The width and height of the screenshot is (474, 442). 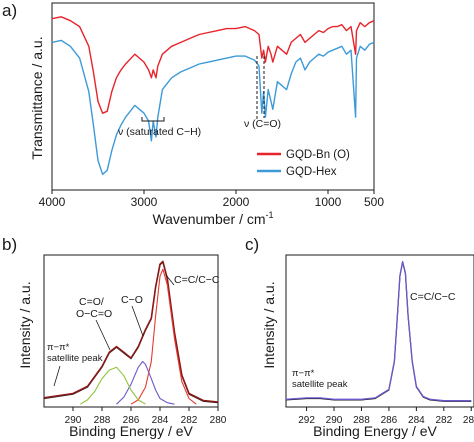 What do you see at coordinates (311, 172) in the screenshot?
I see `legend-label-gqd-hex: GQD-Hex` at bounding box center [311, 172].